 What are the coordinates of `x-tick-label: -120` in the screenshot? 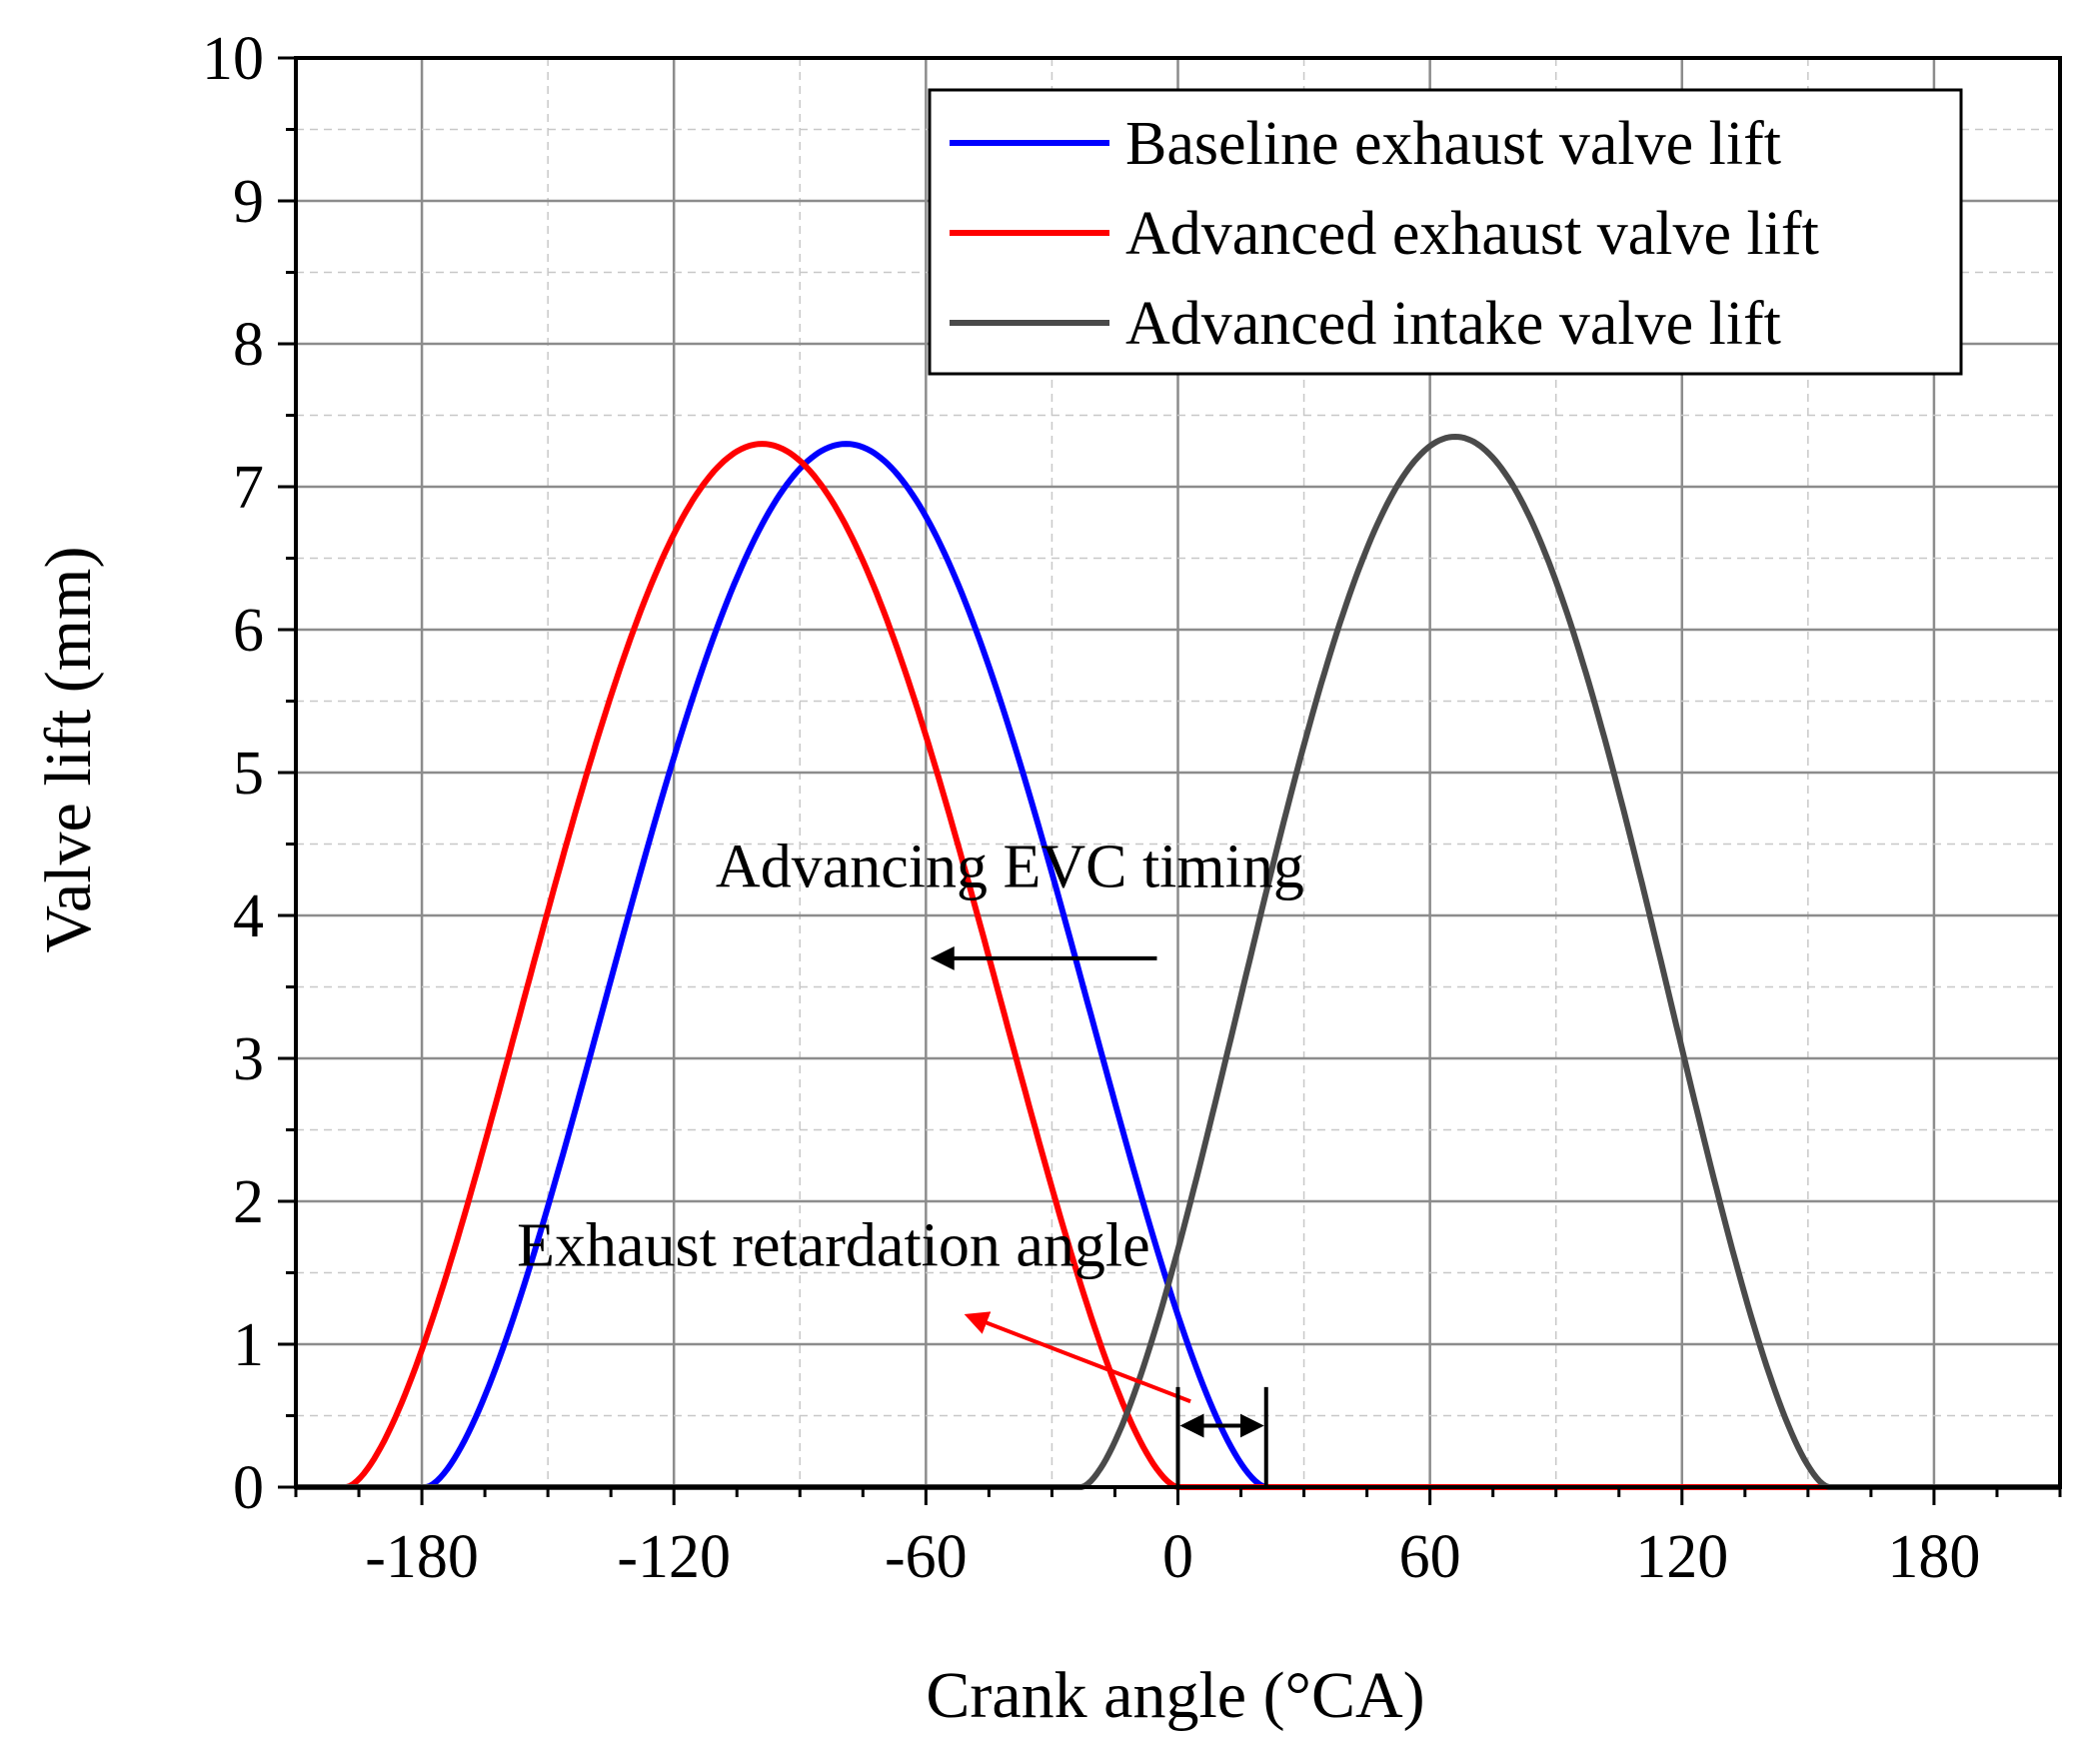 It's located at (674, 1557).